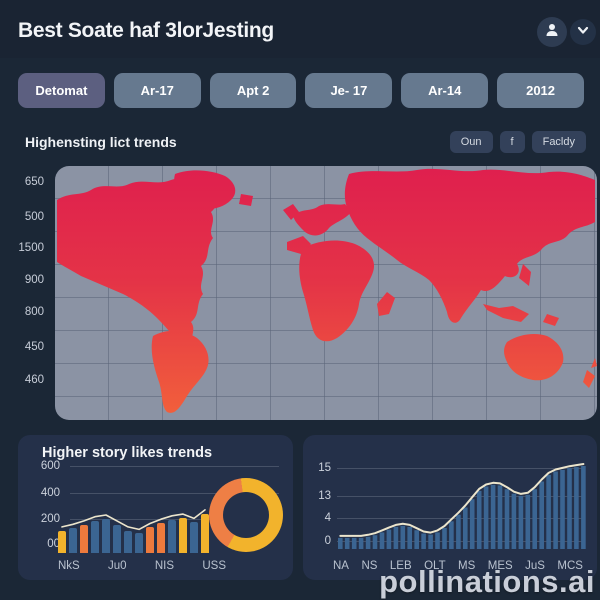 The height and width of the screenshot is (600, 600). What do you see at coordinates (369, 566) in the screenshot?
I see `x-label: NS` at bounding box center [369, 566].